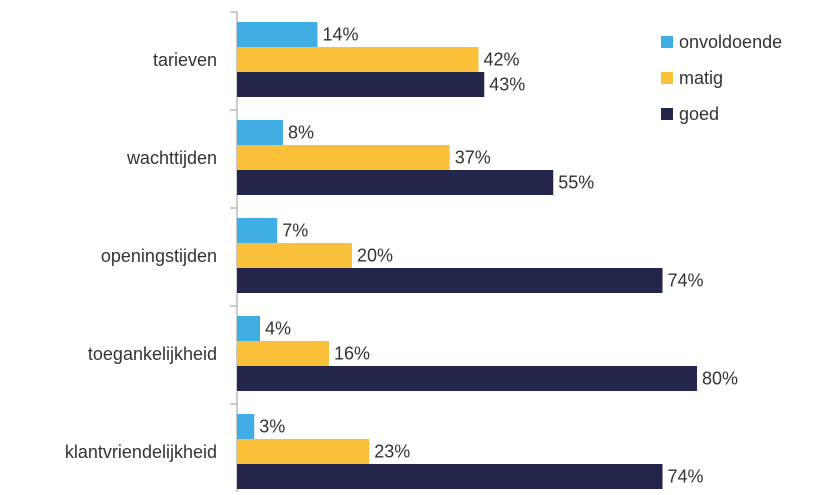 The height and width of the screenshot is (495, 817). I want to click on value-label: 3%, so click(272, 426).